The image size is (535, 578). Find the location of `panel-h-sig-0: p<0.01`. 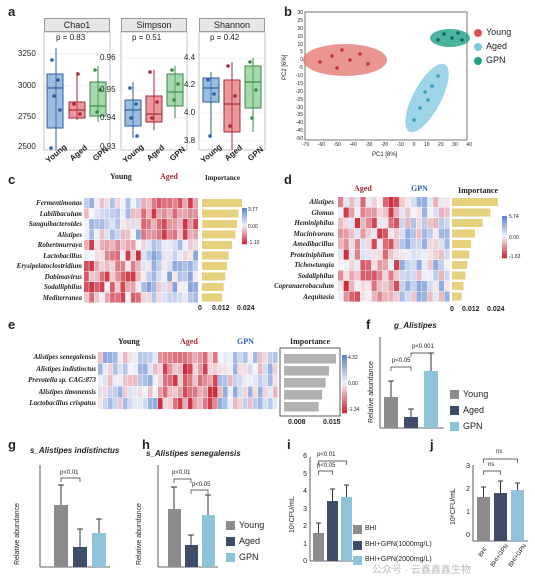

panel-h-sig-0: p<0.01 is located at coordinates (181, 473).